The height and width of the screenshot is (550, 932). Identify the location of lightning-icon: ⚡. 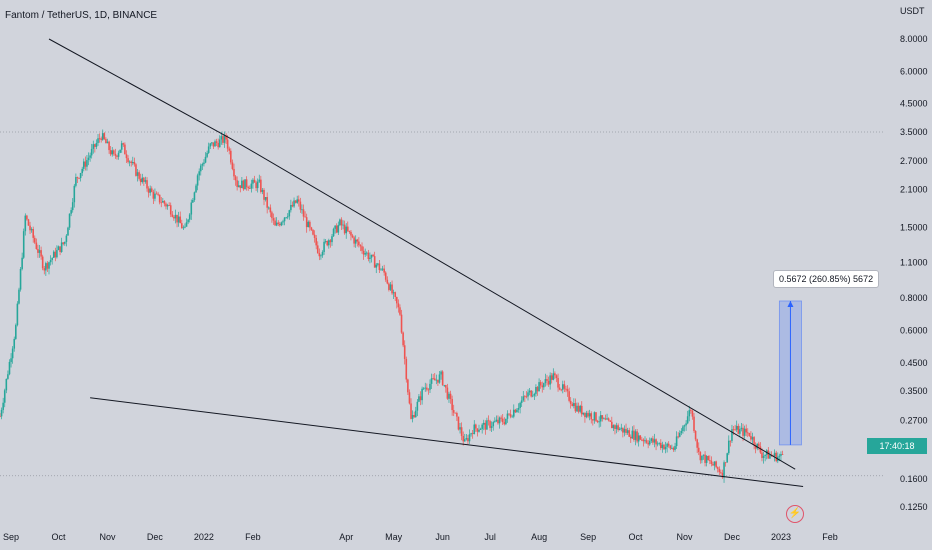
(795, 514).